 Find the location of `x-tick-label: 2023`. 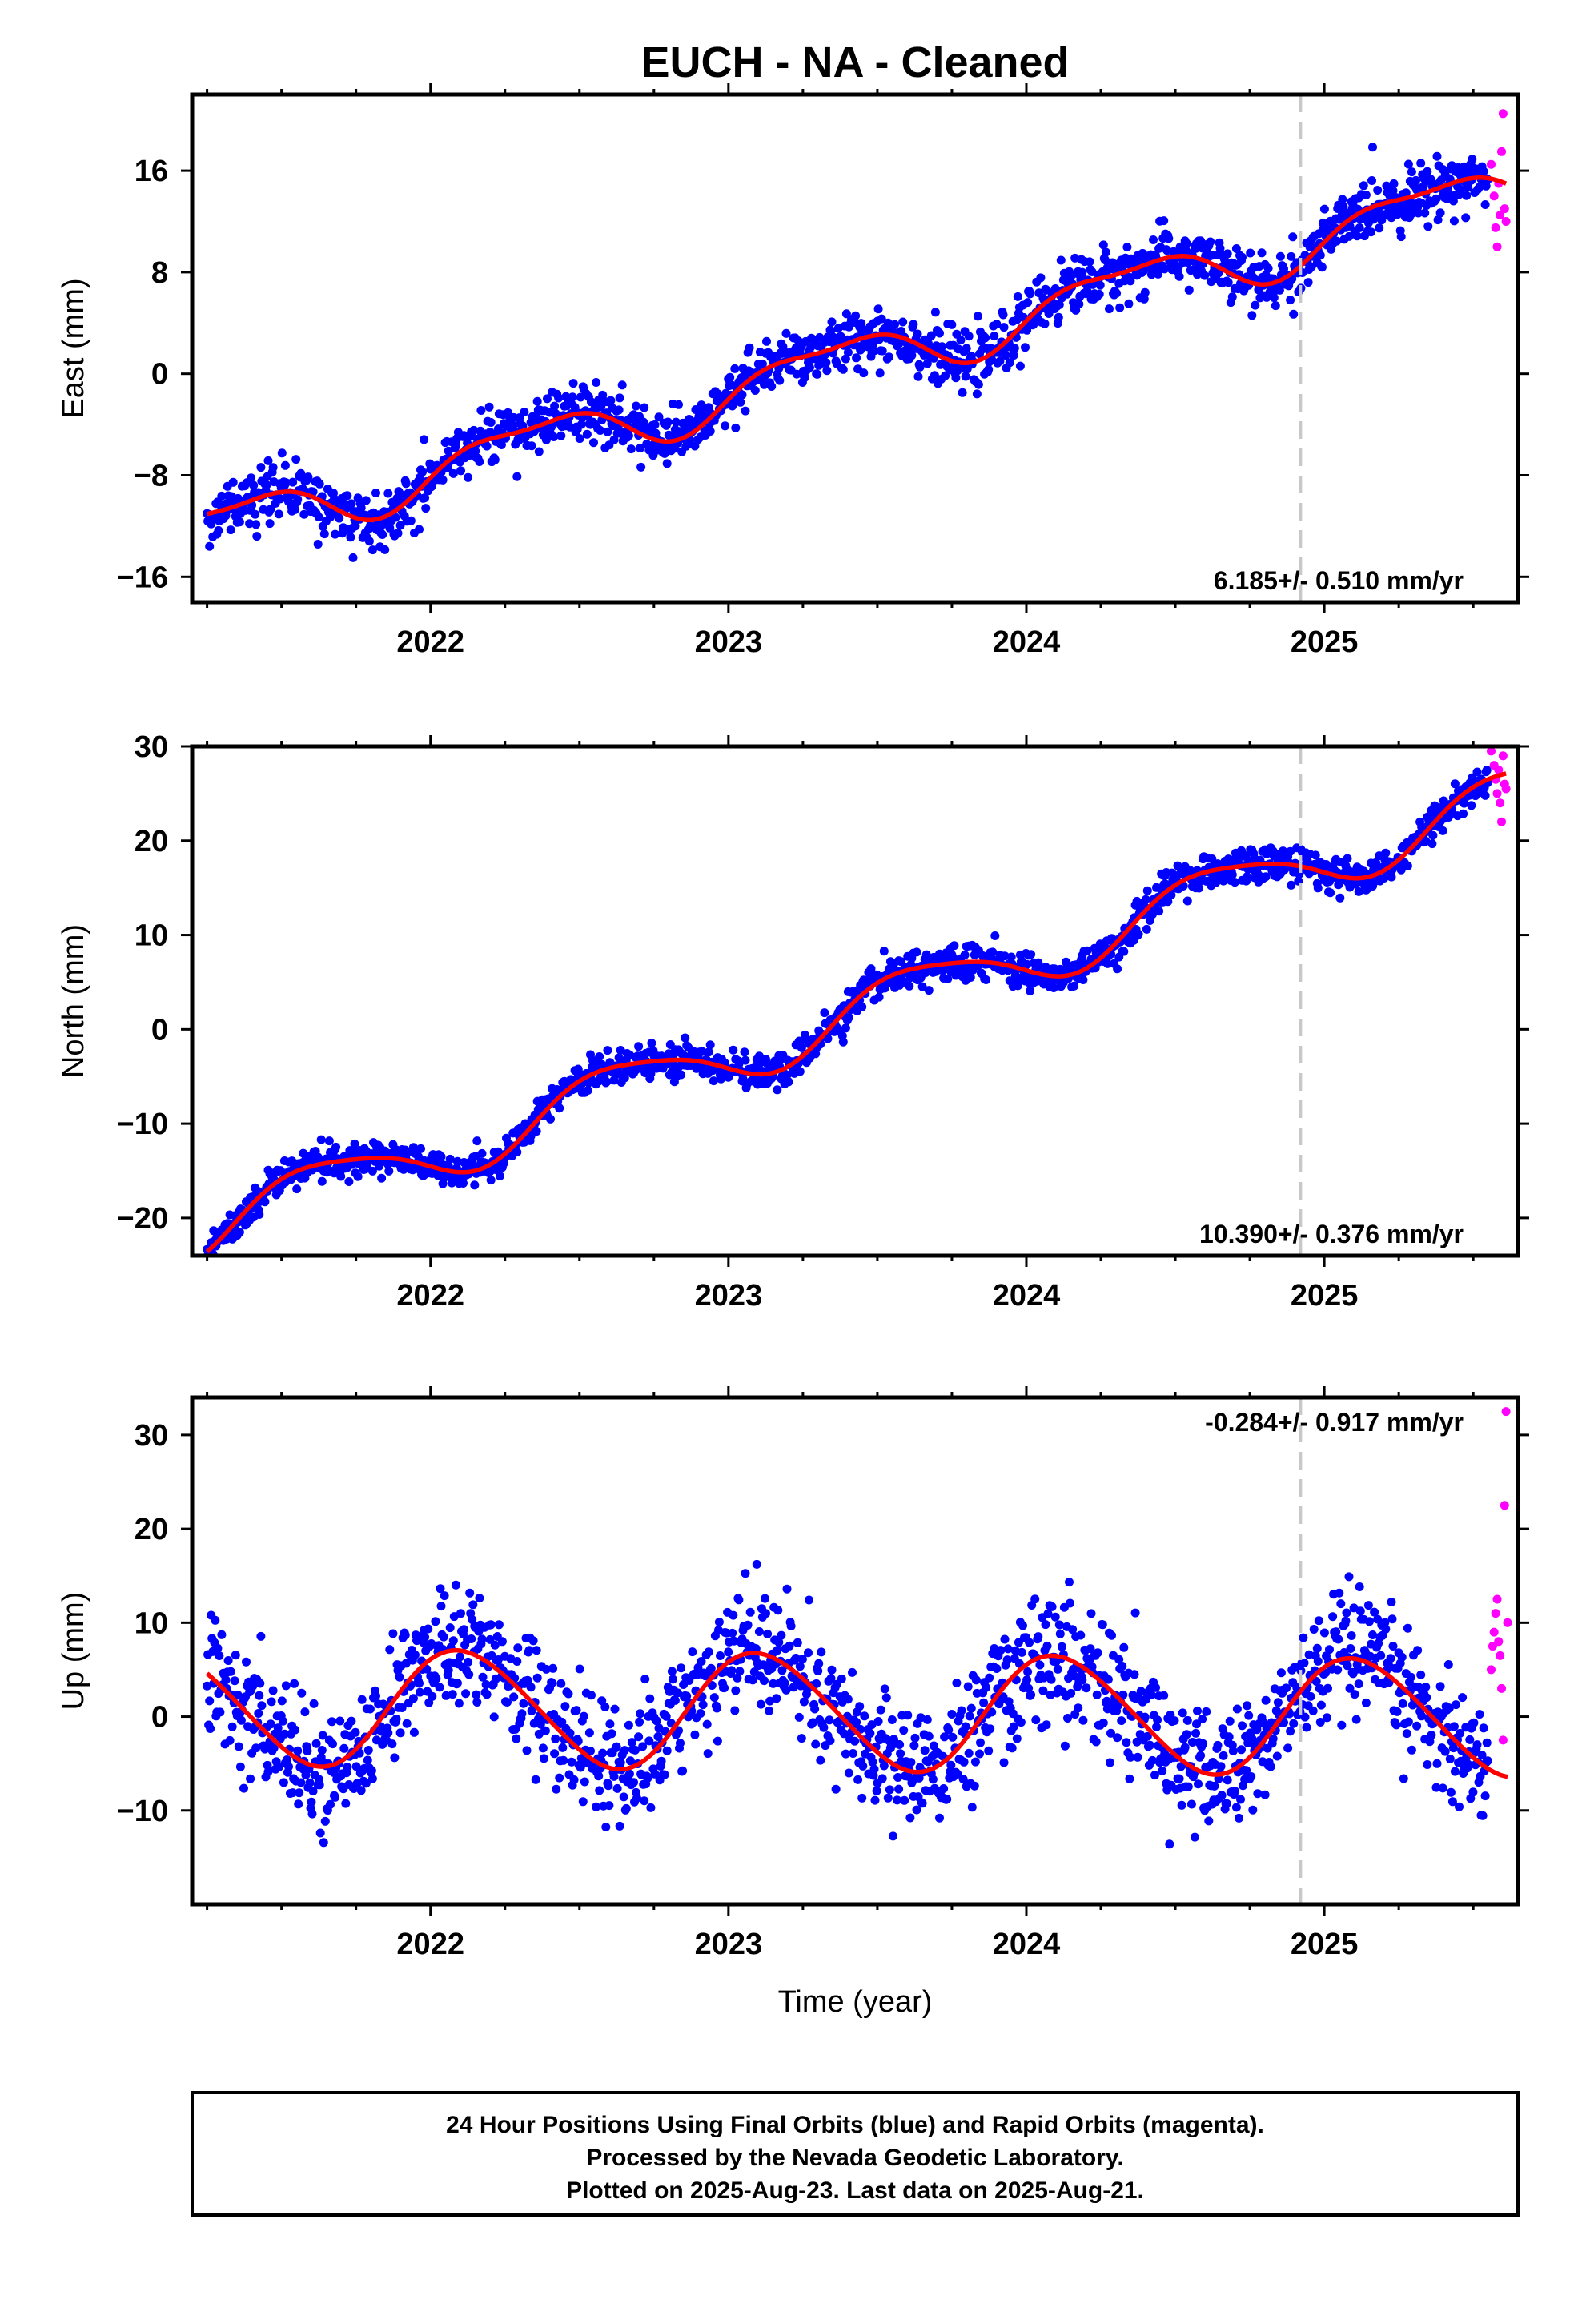

x-tick-label: 2023 is located at coordinates (729, 1944).